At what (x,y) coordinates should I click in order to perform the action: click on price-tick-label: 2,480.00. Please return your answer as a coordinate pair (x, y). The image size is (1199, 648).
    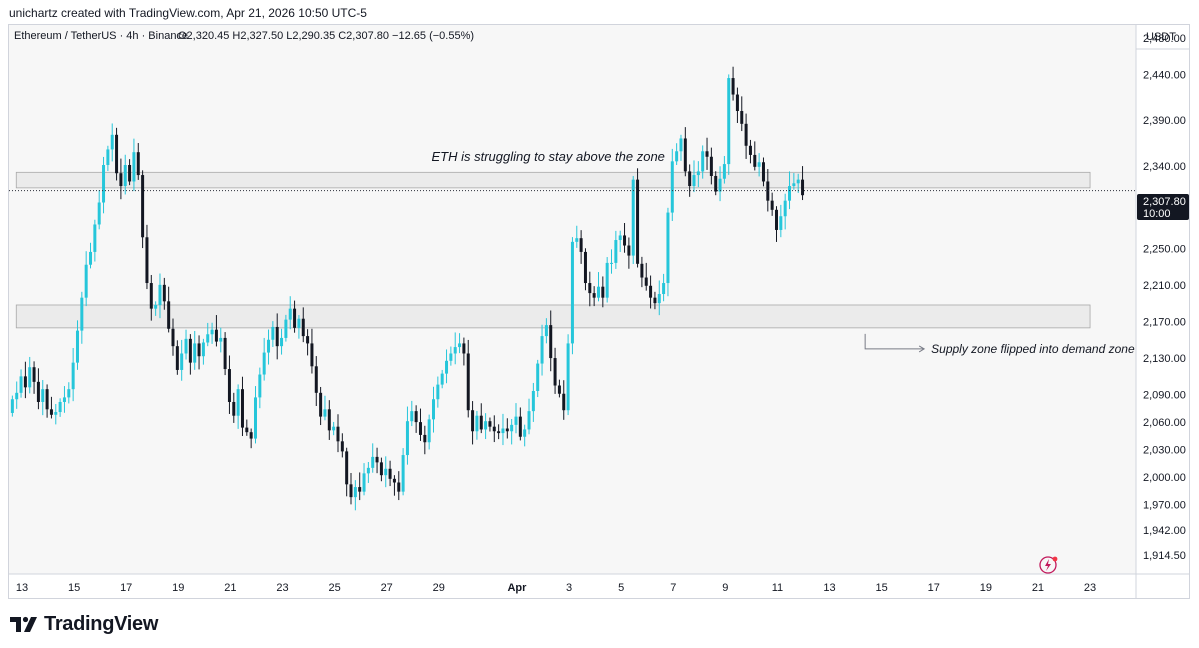
    Looking at the image, I should click on (1164, 39).